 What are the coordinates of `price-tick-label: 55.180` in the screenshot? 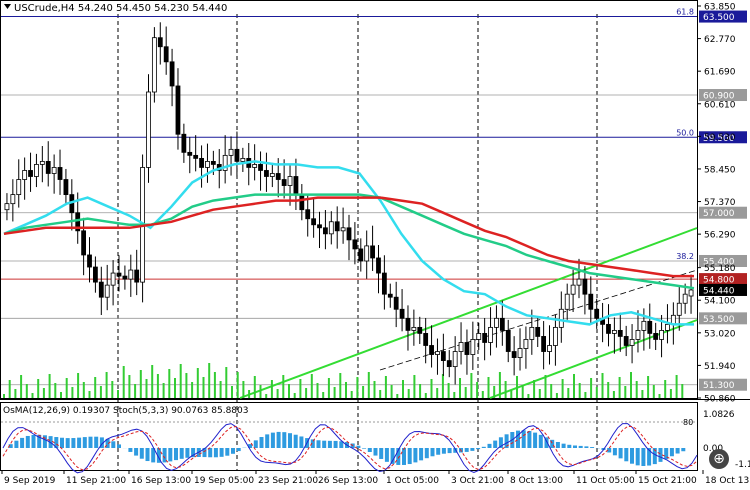 It's located at (720, 269).